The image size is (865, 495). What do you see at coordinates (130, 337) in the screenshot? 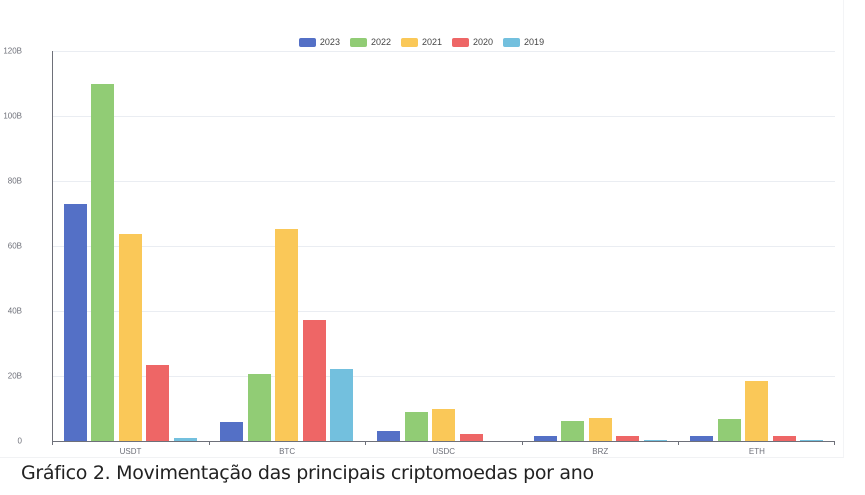
I see `bar-usdt-2021` at bounding box center [130, 337].